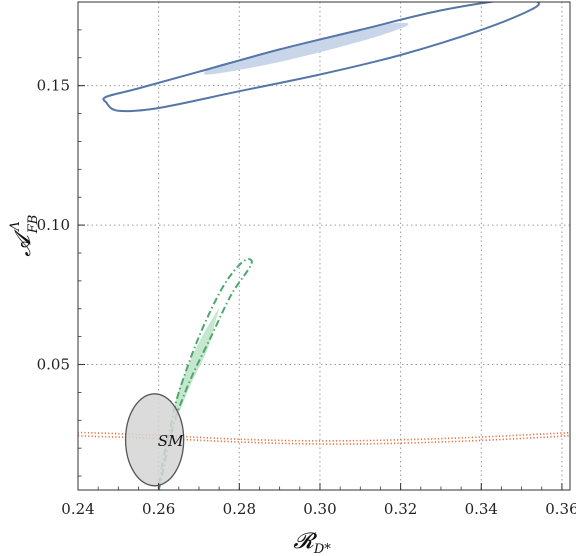 This screenshot has width=576, height=556. I want to click on y-tick-label: 0.10, so click(53, 225).